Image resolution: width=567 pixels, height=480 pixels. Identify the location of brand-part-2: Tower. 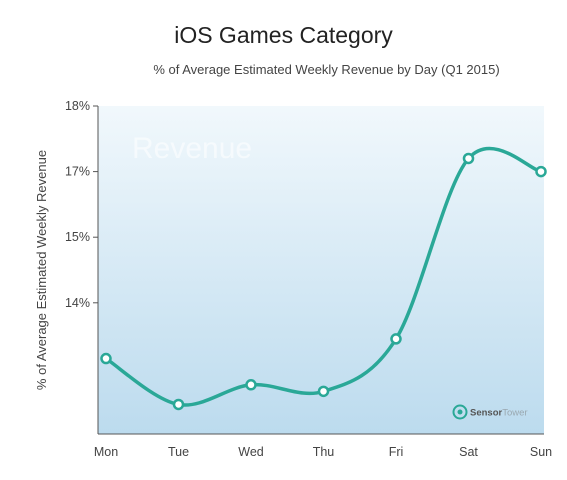
(514, 413).